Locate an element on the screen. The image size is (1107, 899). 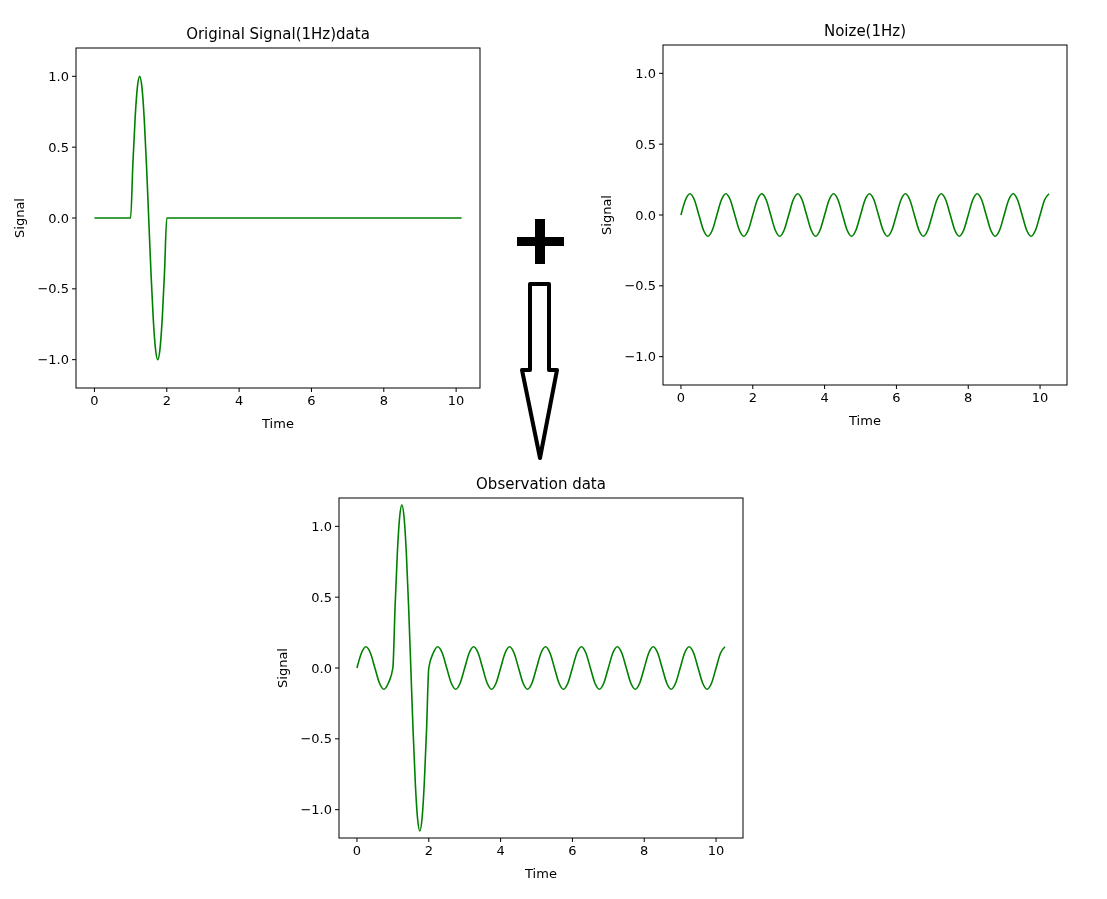
chart-title: Observation data is located at coordinates (541, 484).